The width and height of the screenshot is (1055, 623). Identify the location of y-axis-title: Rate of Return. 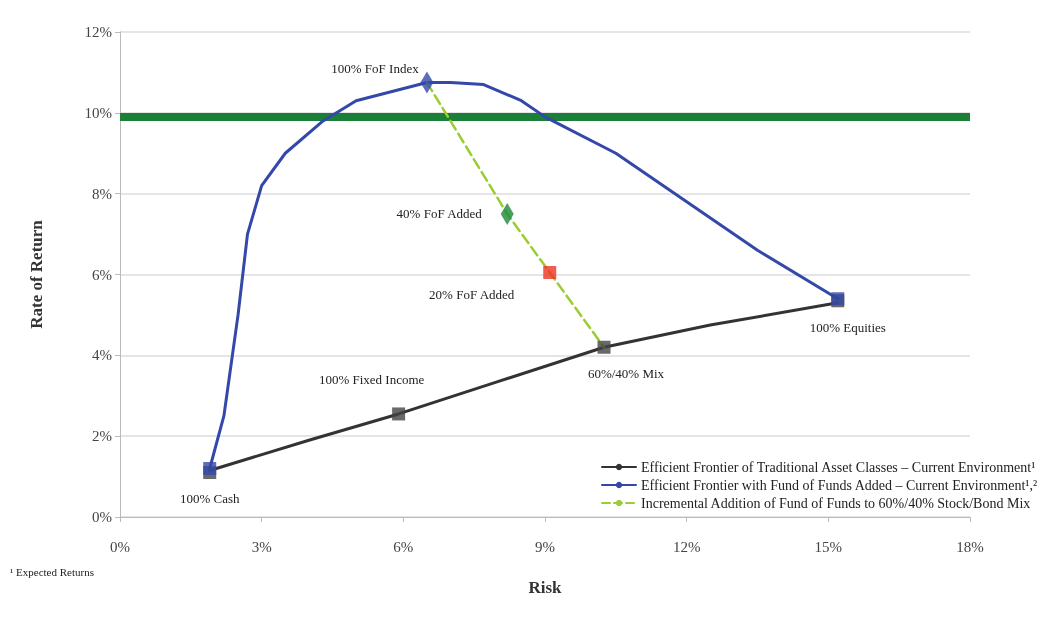
(36, 274).